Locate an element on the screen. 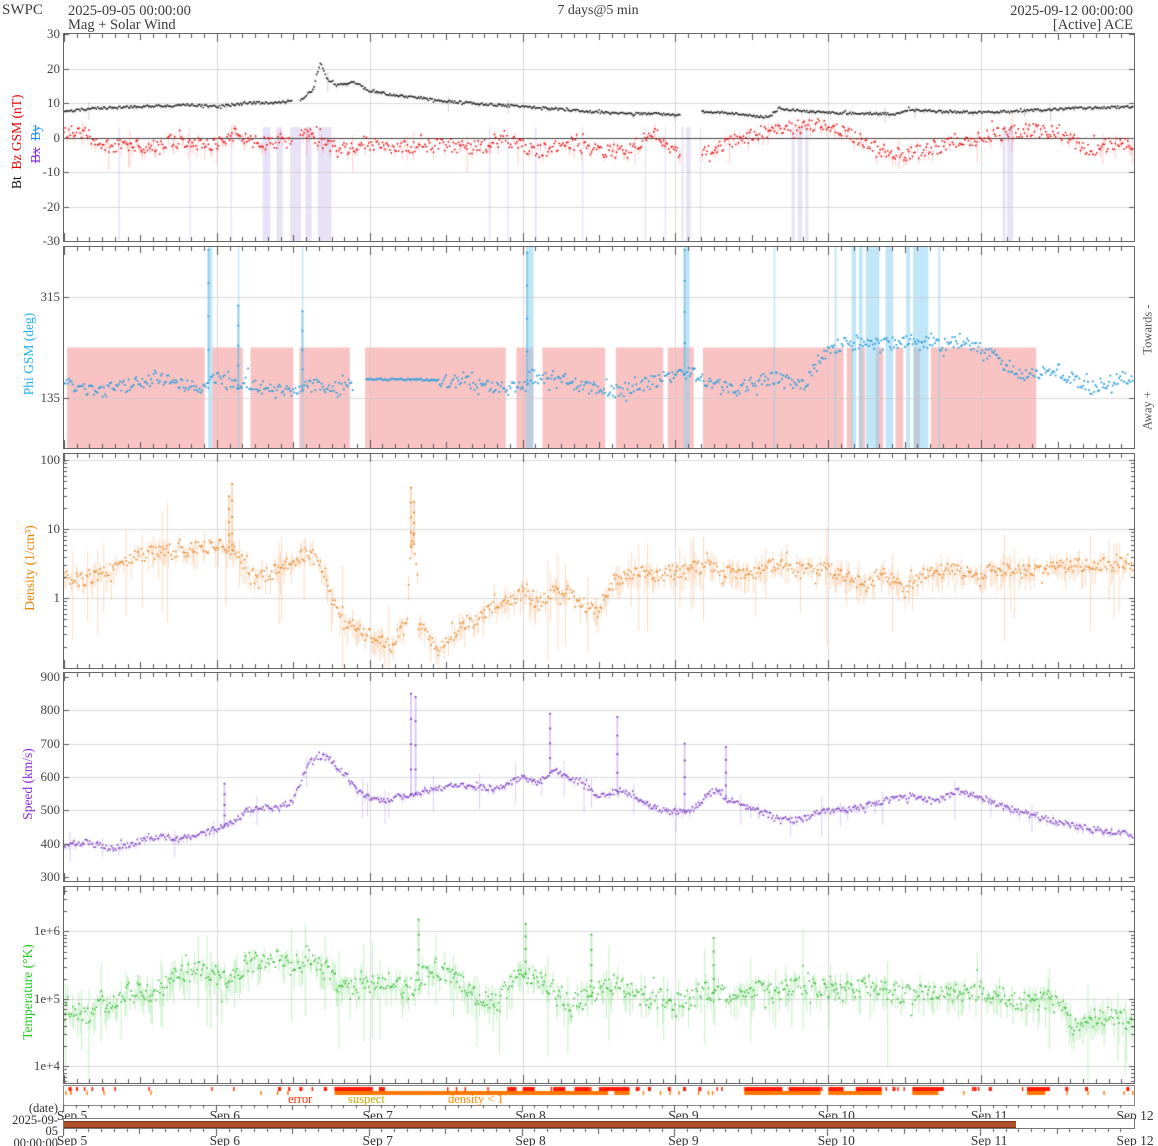 The image size is (1158, 1146). y-tick-label: 20 is located at coordinates (53, 68).